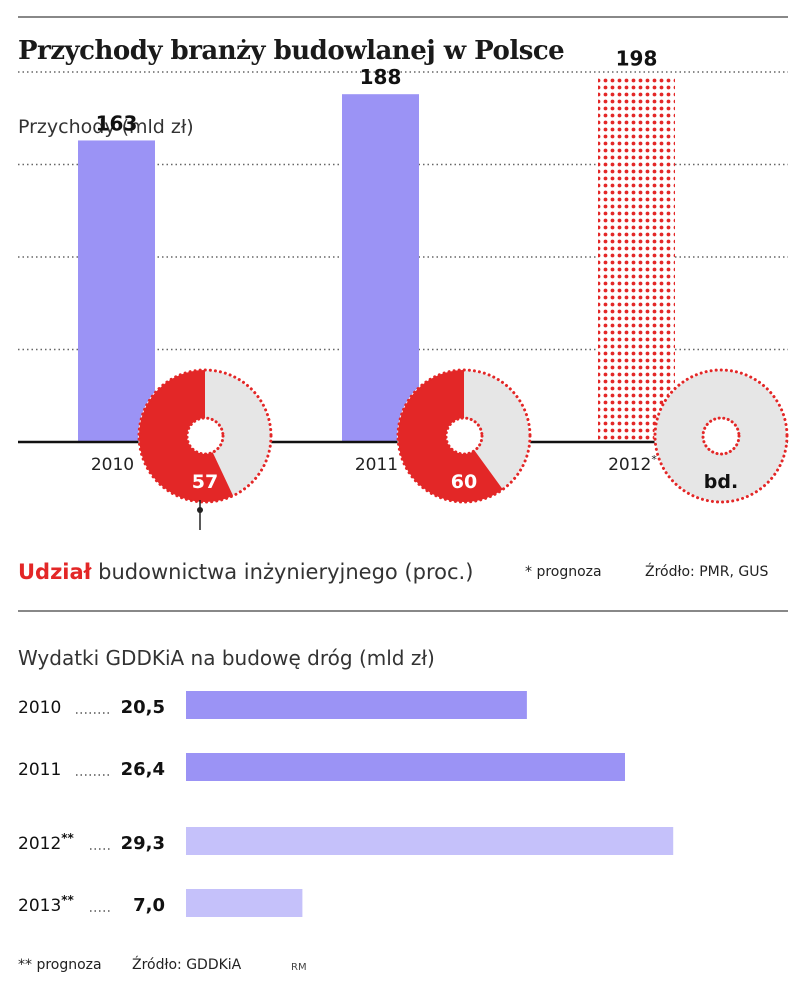 The width and height of the screenshot is (805, 985). What do you see at coordinates (143, 707) in the screenshot?
I see `gddkia-data-label-0: 20,5` at bounding box center [143, 707].